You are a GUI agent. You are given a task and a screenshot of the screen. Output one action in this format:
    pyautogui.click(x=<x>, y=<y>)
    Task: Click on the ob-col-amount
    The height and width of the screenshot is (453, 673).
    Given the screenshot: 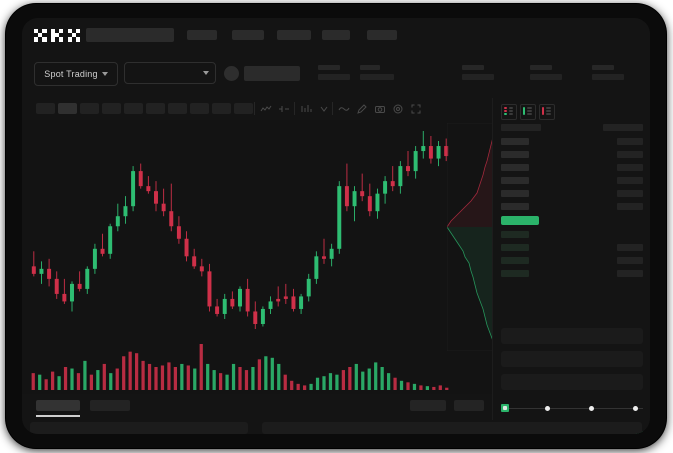 What is the action you would take?
    pyautogui.click(x=623, y=127)
    